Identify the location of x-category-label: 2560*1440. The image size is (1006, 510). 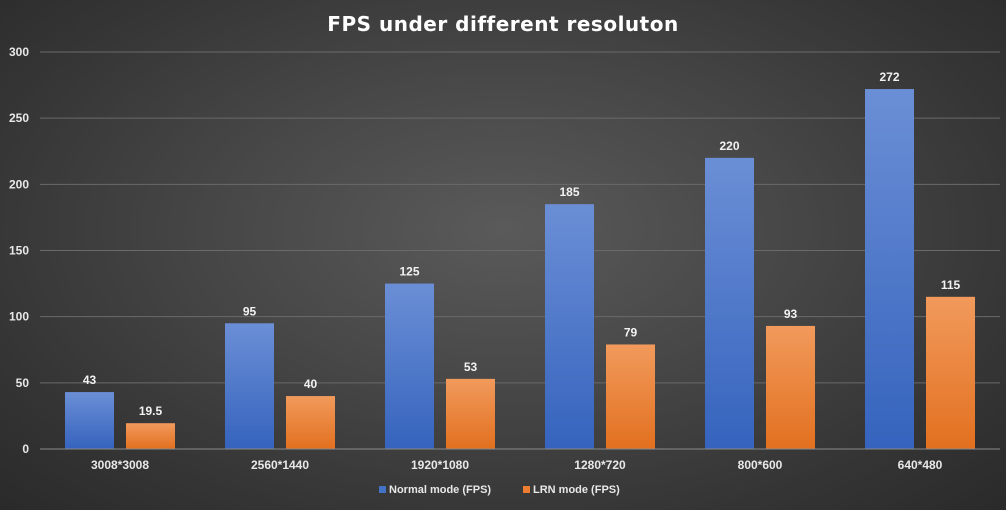
(280, 465).